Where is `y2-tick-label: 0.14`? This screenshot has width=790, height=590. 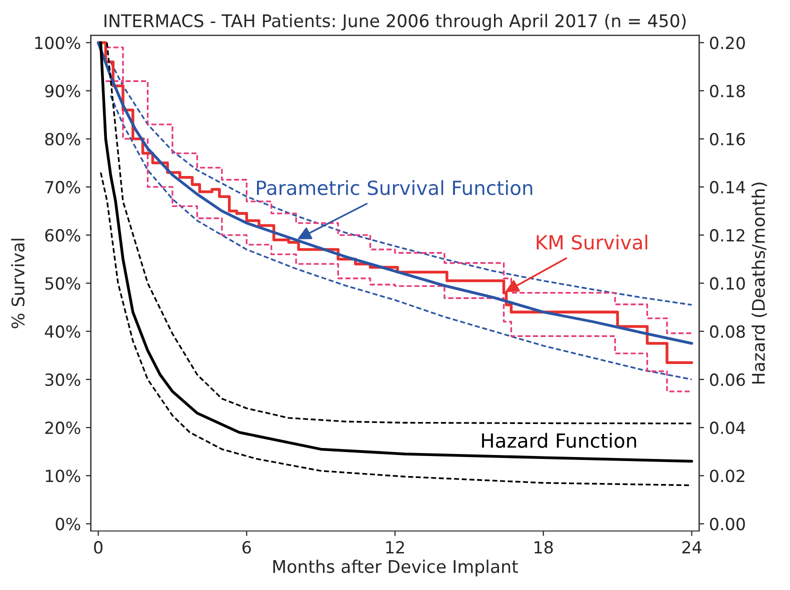
y2-tick-label: 0.14 is located at coordinates (728, 187).